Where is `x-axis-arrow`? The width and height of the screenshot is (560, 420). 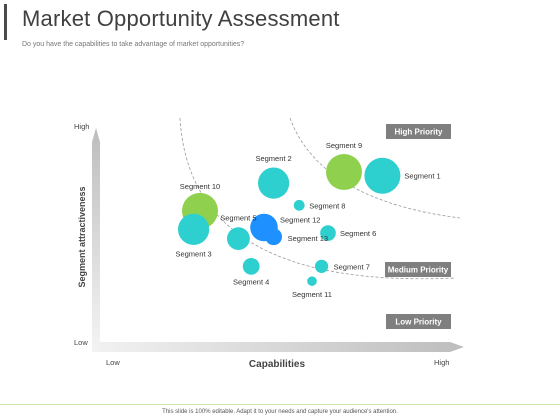 x-axis-arrow is located at coordinates (278, 347).